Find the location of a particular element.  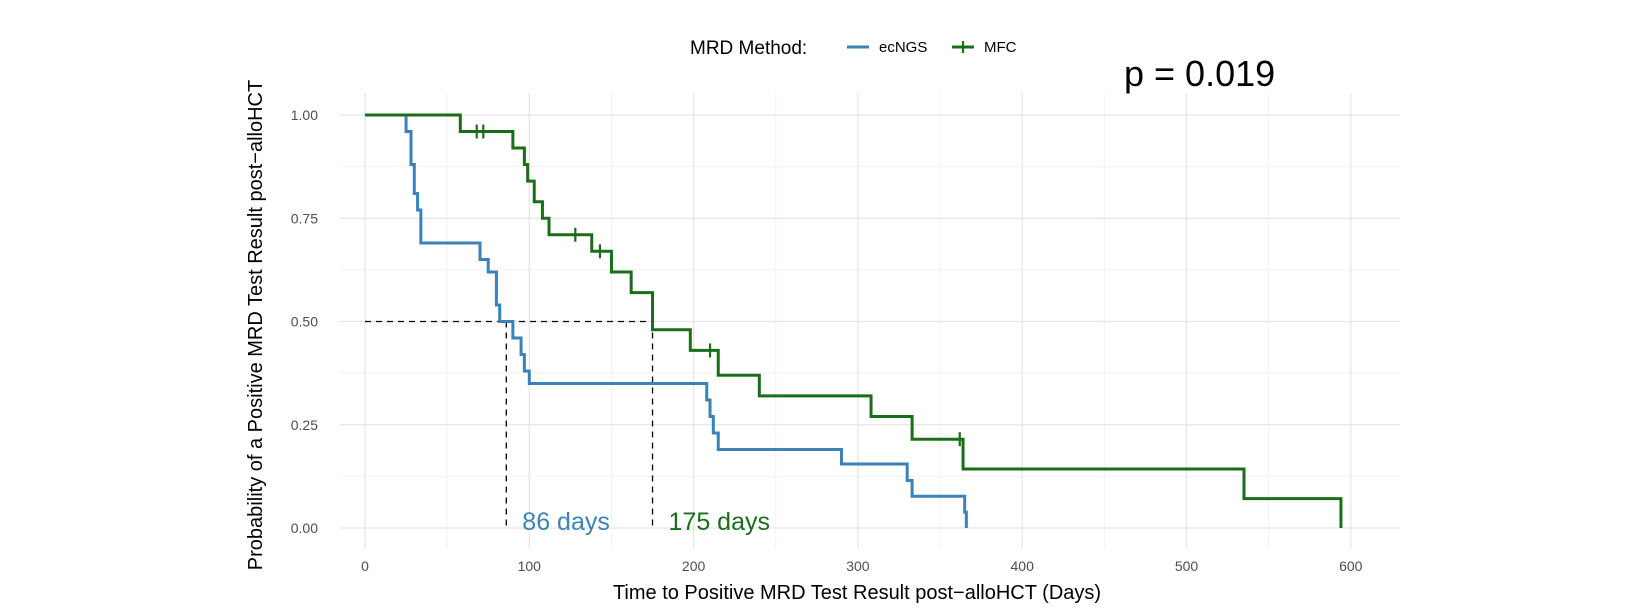

legend-label-mfc: MFC is located at coordinates (1000, 47).